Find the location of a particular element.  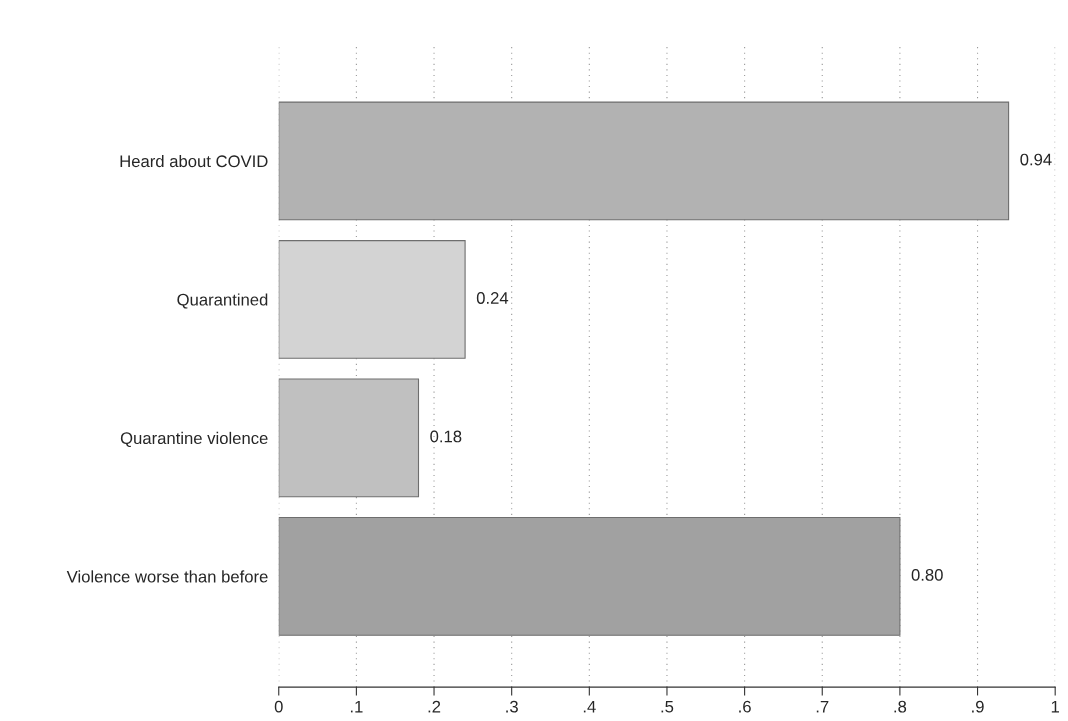

x-tick-label: .8 is located at coordinates (900, 706).